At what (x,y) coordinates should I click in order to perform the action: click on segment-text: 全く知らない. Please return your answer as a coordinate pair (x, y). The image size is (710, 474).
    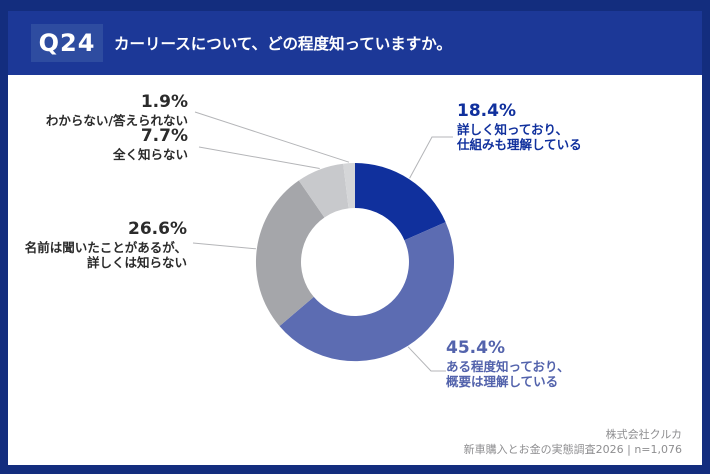
    Looking at the image, I should click on (150, 154).